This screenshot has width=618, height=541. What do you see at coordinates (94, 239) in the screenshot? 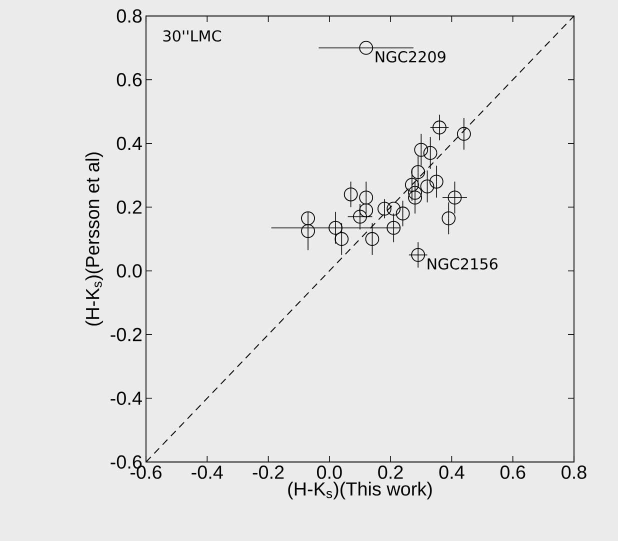
I see `y-axis-title: (H-K$_{s}$)(Persson et al)` at bounding box center [94, 239].